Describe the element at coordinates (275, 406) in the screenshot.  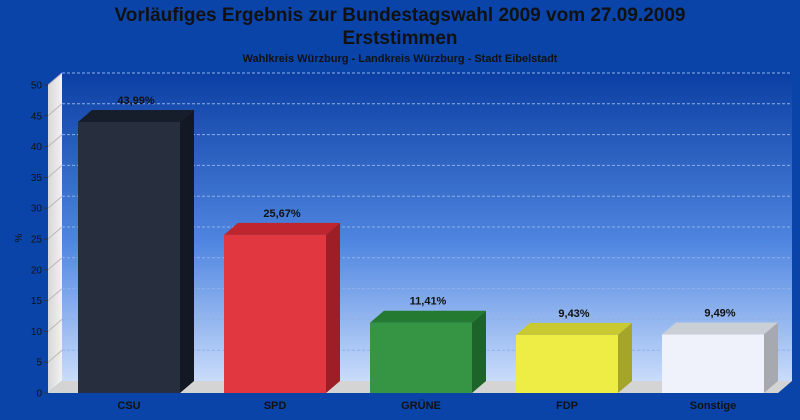
I see `x-tick-label: SPD` at that location.